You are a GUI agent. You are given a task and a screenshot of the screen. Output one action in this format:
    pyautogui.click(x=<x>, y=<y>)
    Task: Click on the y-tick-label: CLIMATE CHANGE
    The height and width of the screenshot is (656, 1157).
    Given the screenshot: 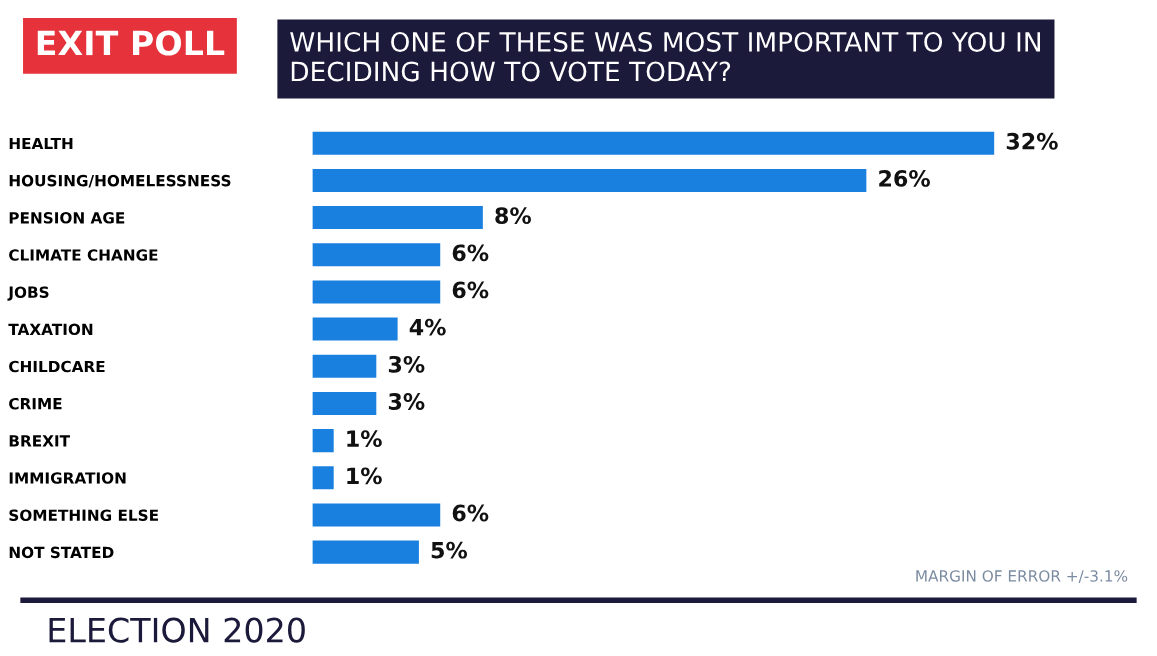 What is the action you would take?
    pyautogui.click(x=83, y=255)
    